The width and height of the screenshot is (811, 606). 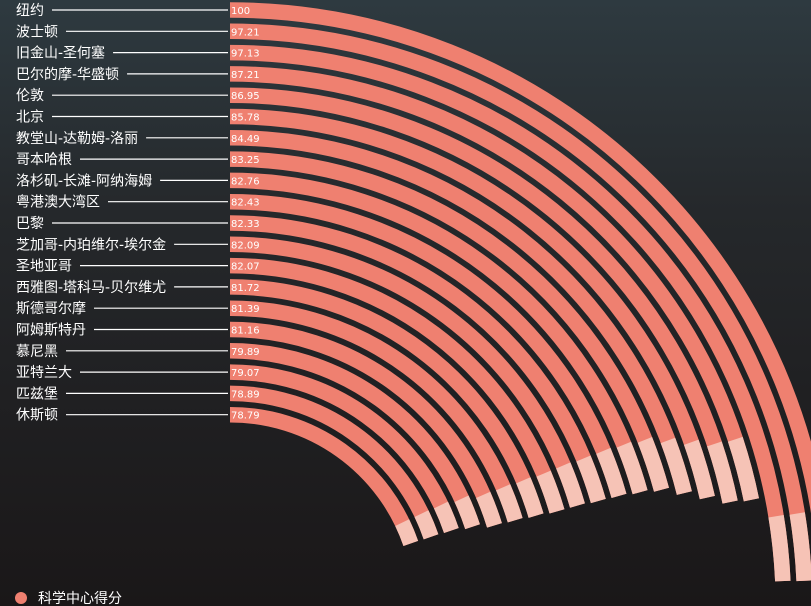 I want to click on city-label: 纽约, so click(x=30, y=11).